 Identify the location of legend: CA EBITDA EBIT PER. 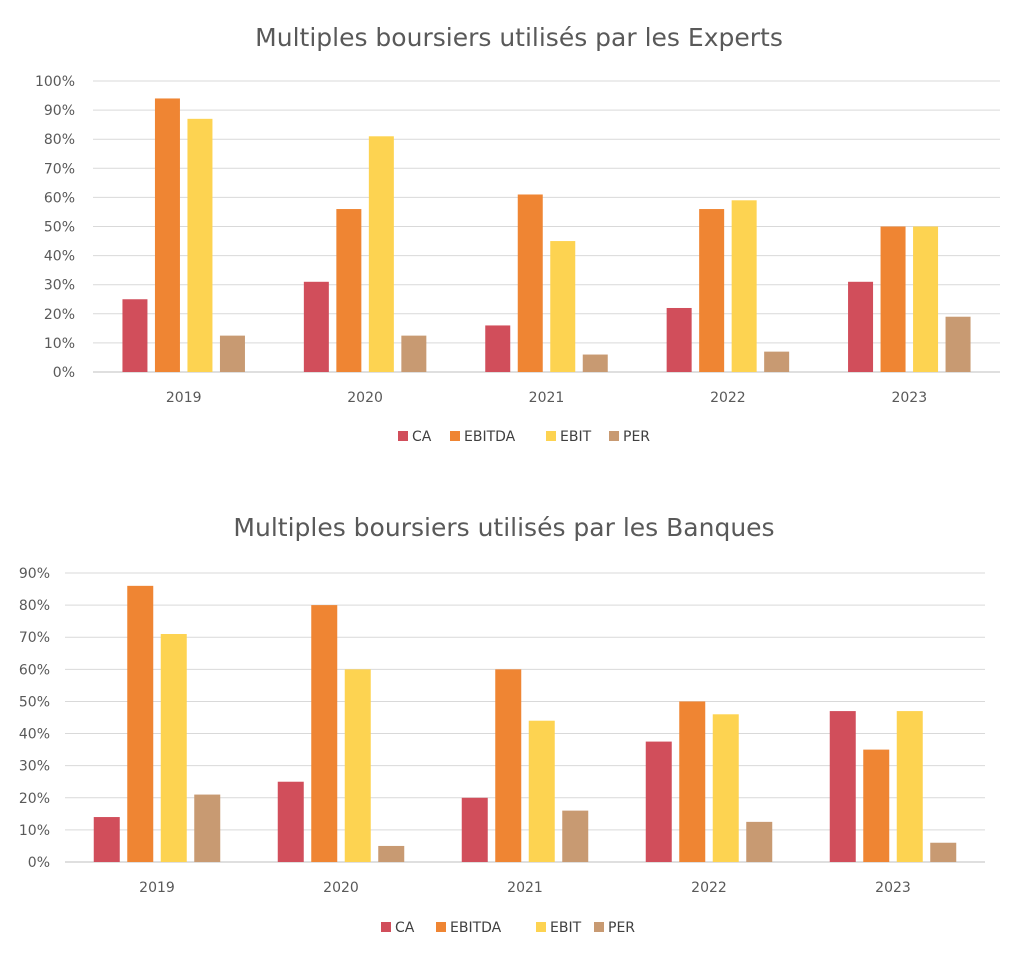
(524, 437).